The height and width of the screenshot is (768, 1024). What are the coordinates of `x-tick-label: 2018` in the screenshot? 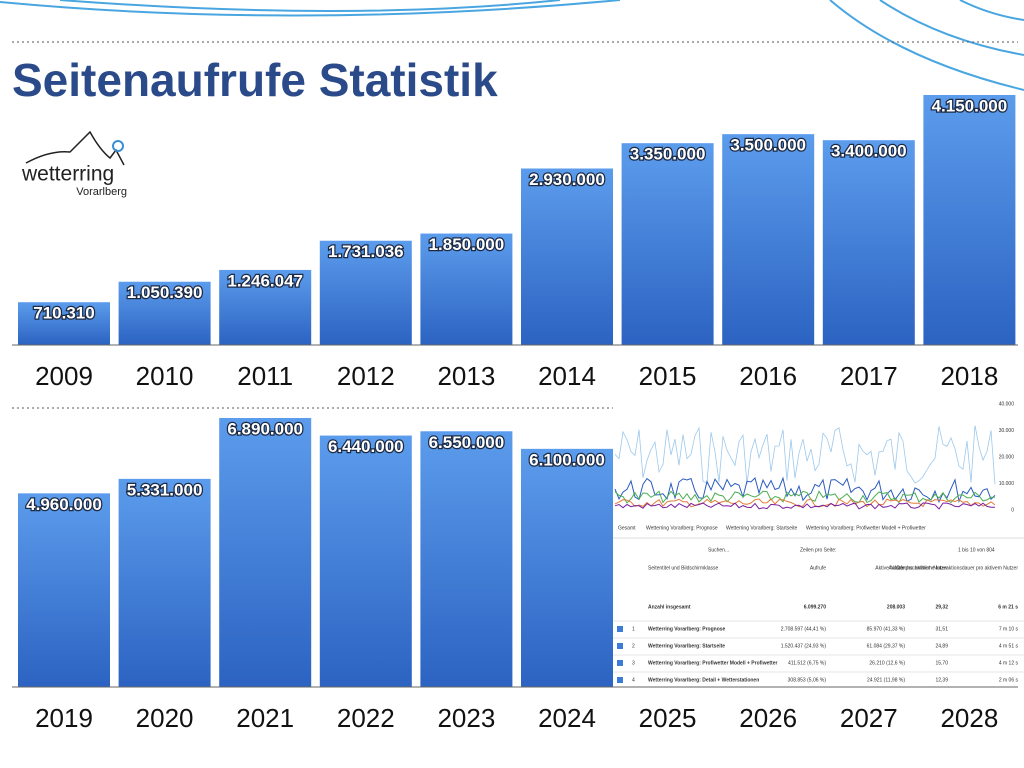 It's located at (969, 376).